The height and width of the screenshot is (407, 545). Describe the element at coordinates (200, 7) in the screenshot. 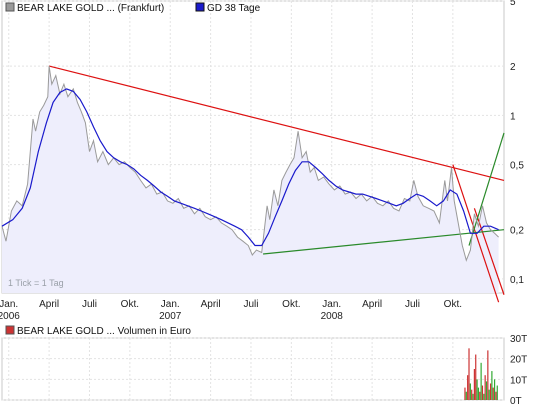

I see `legend-swatch-ma` at that location.